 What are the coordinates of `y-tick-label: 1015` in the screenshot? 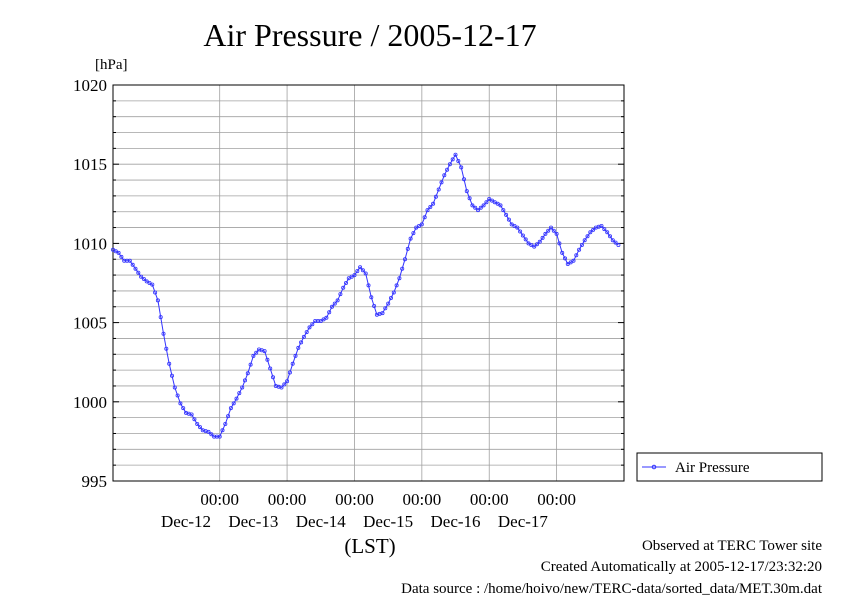 It's located at (90, 164).